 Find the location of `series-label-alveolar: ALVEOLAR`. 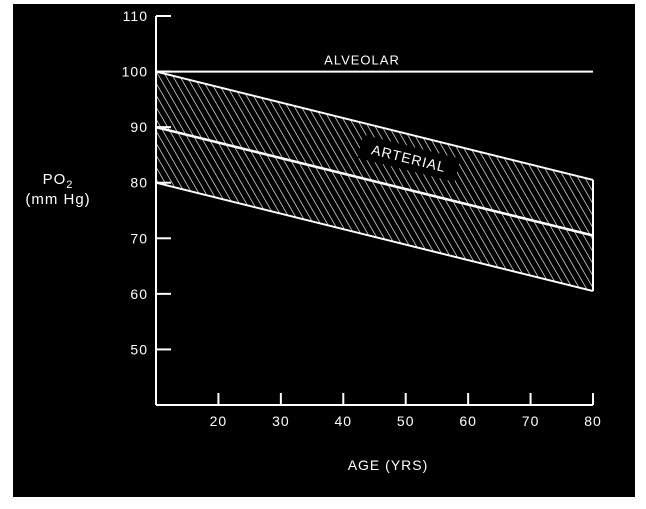

series-label-alveolar: ALVEOLAR is located at coordinates (362, 60).